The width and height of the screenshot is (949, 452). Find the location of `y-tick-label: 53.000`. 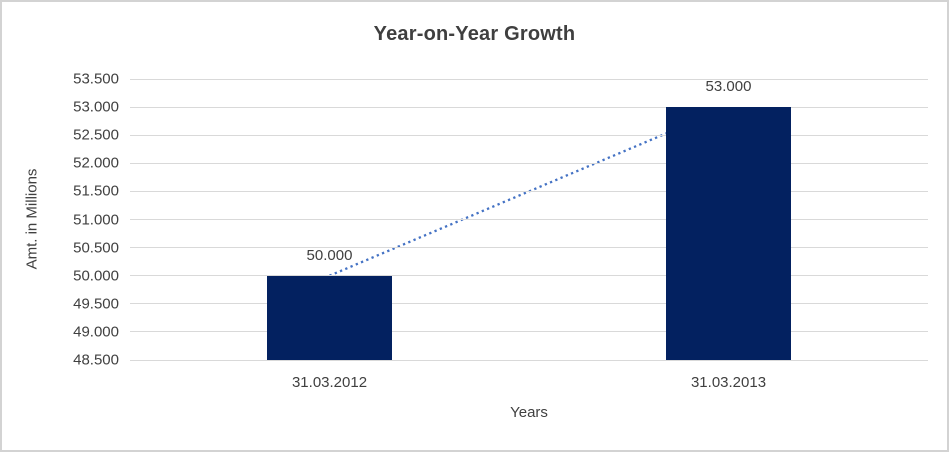

y-tick-label: 53.000 is located at coordinates (96, 107).